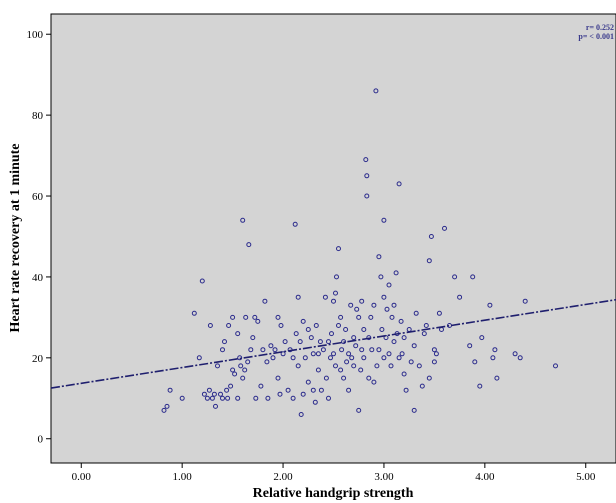 The width and height of the screenshot is (616, 503). Describe the element at coordinates (38, 197) in the screenshot. I see `y-tick-label: 60` at that location.